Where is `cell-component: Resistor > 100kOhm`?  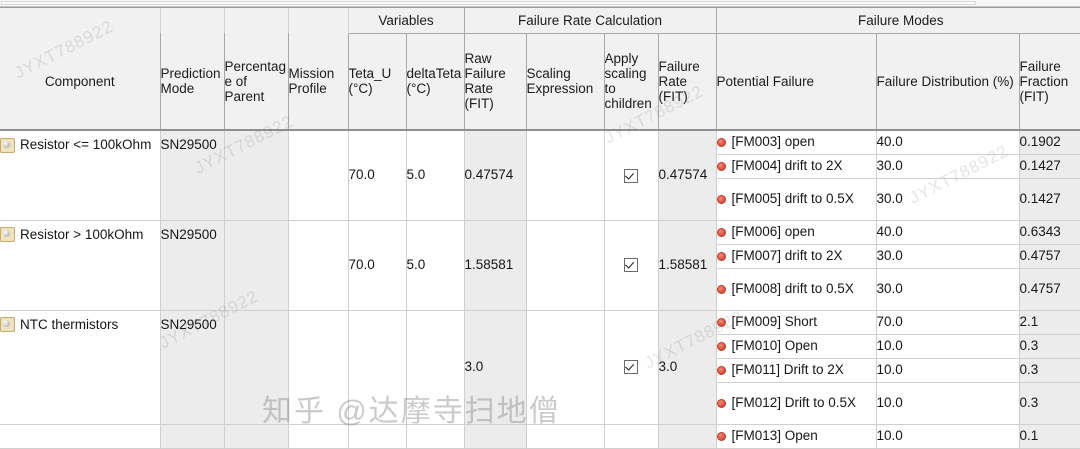
cell-component: Resistor > 100kOhm is located at coordinates (80, 265).